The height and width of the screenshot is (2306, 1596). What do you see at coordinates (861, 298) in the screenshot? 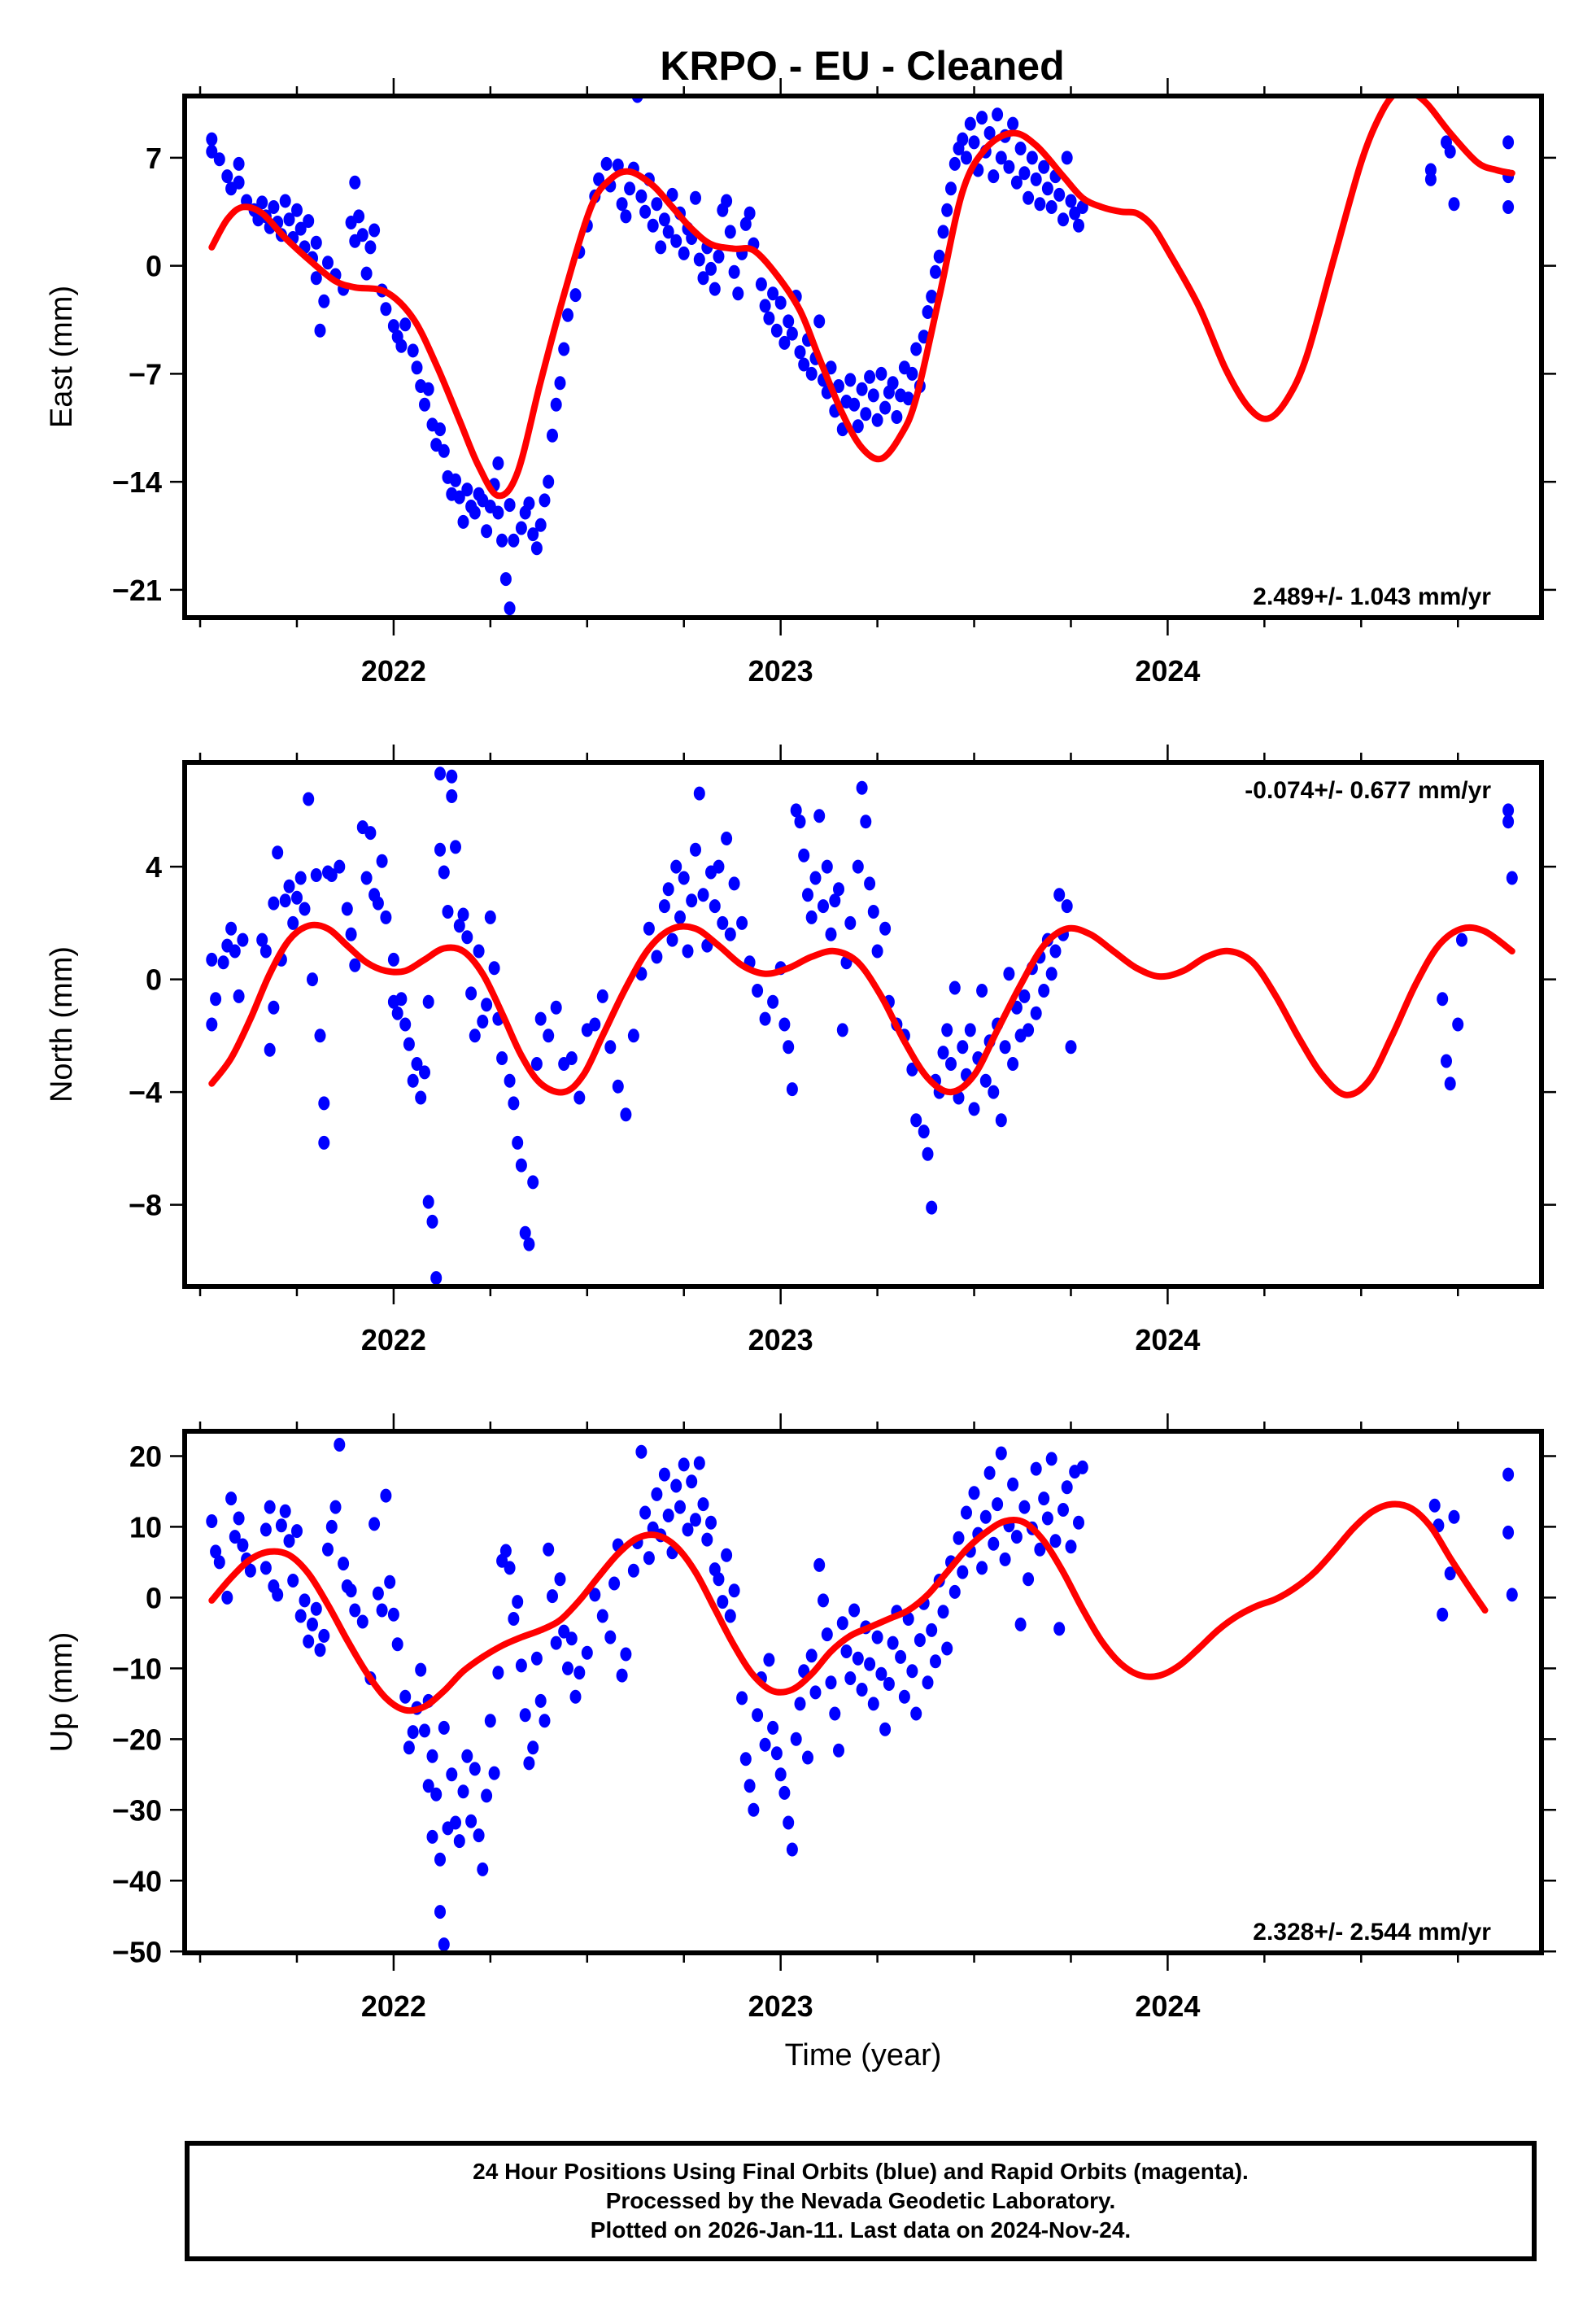
I see `east-model-curve` at bounding box center [861, 298].